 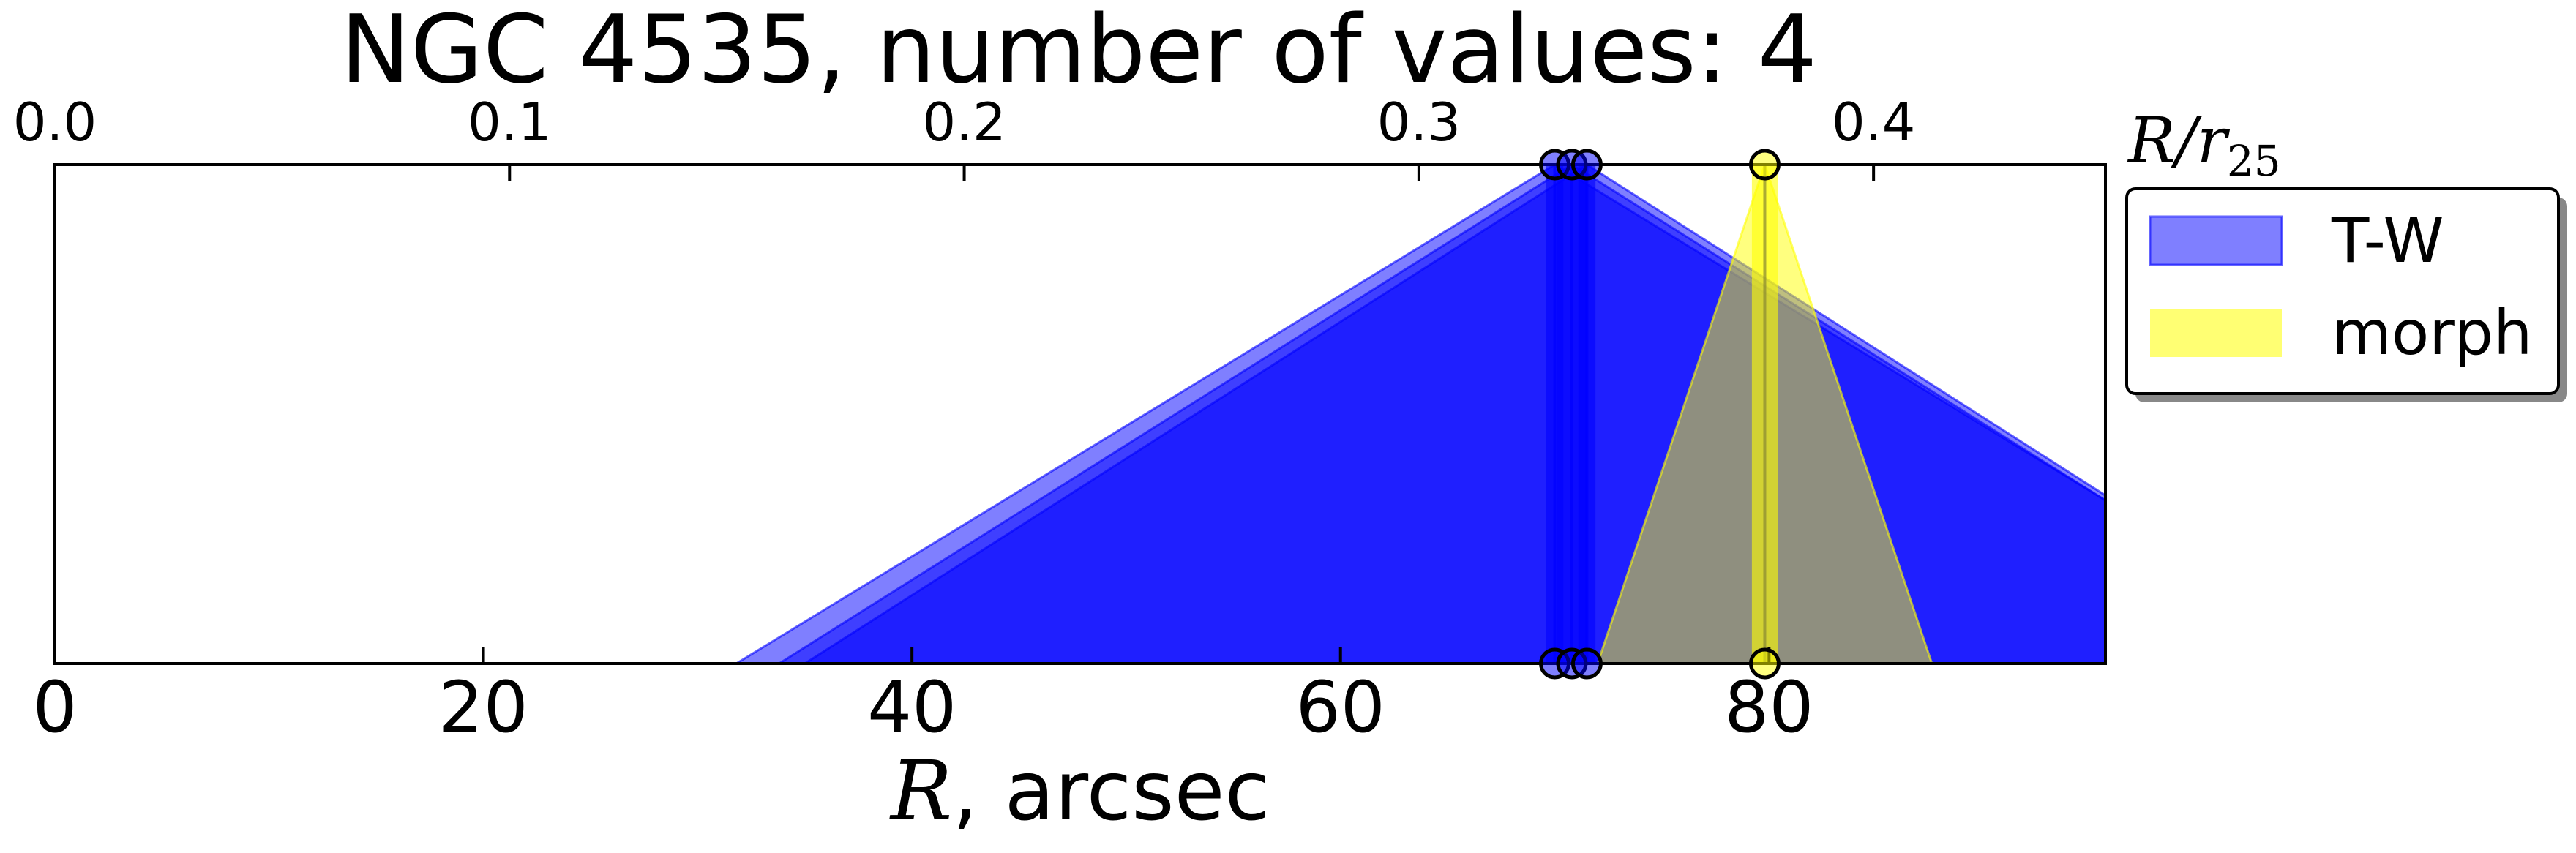 I want to click on top-tick-label-2: 0.2, so click(x=964, y=122).